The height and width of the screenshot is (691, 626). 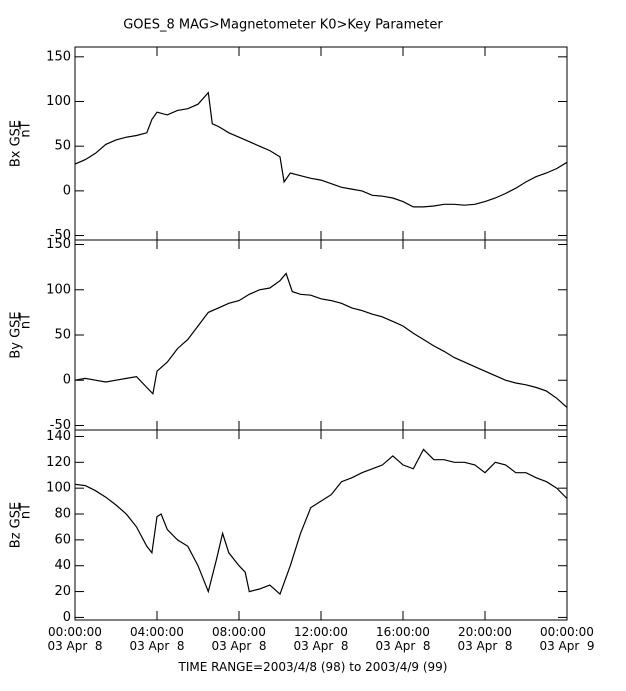 What do you see at coordinates (485, 639) in the screenshot?
I see `x-tick-label: 20:00:00 03 Apr 8` at bounding box center [485, 639].